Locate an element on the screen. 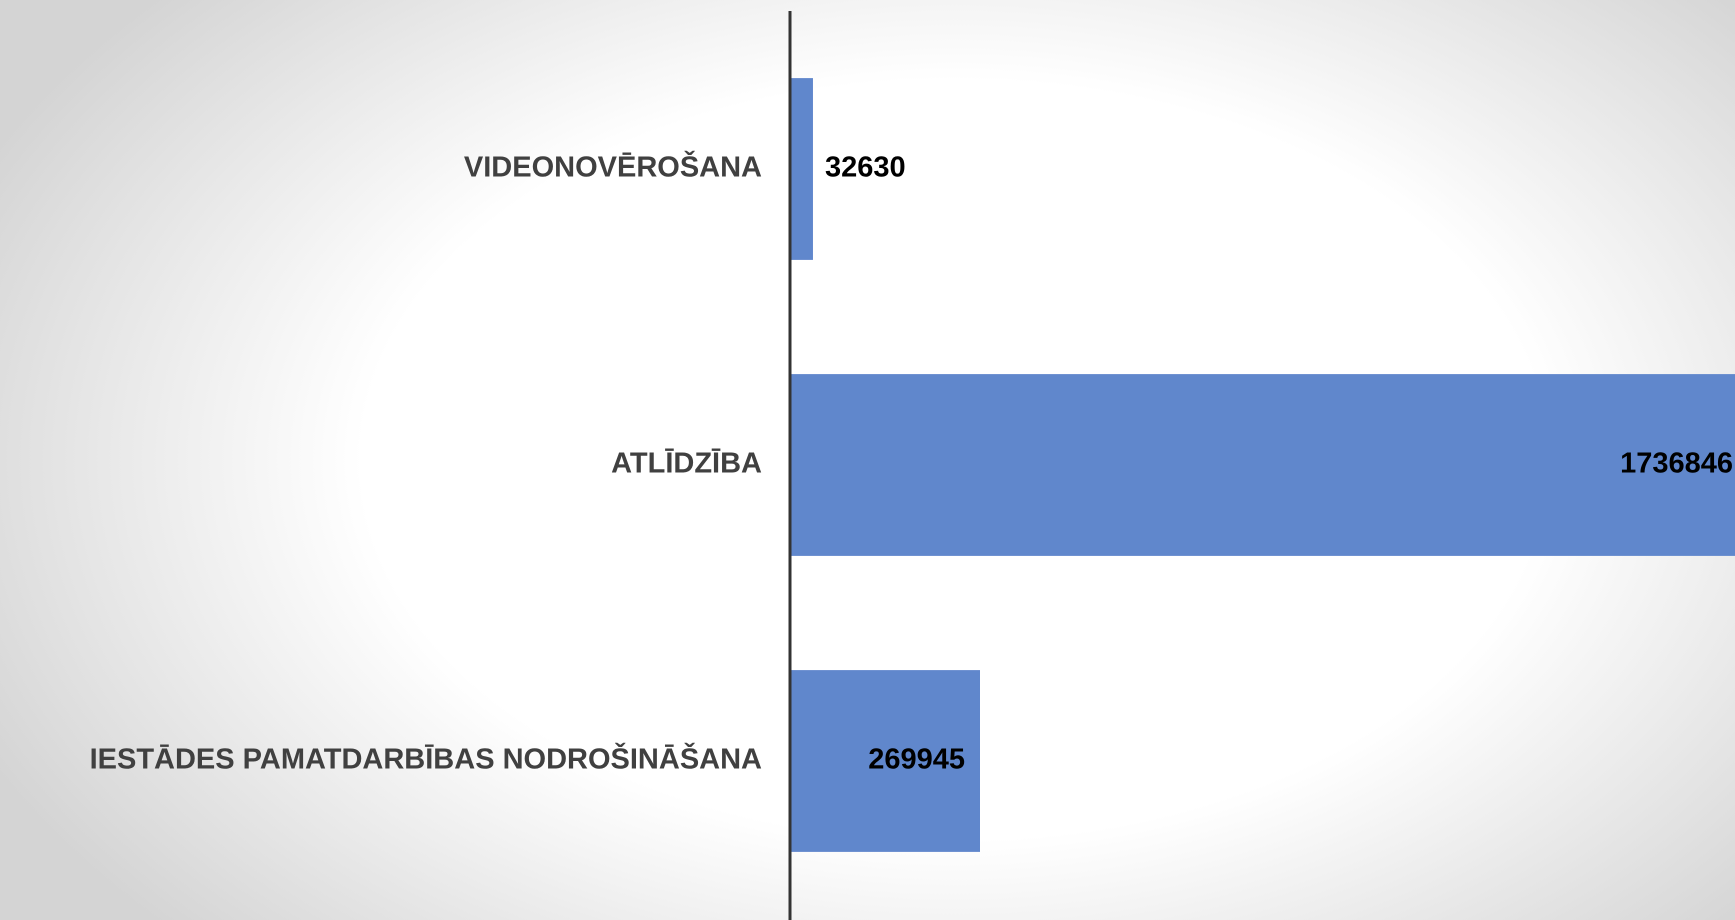  category-label: ATLĪDZĪBA is located at coordinates (686, 464).